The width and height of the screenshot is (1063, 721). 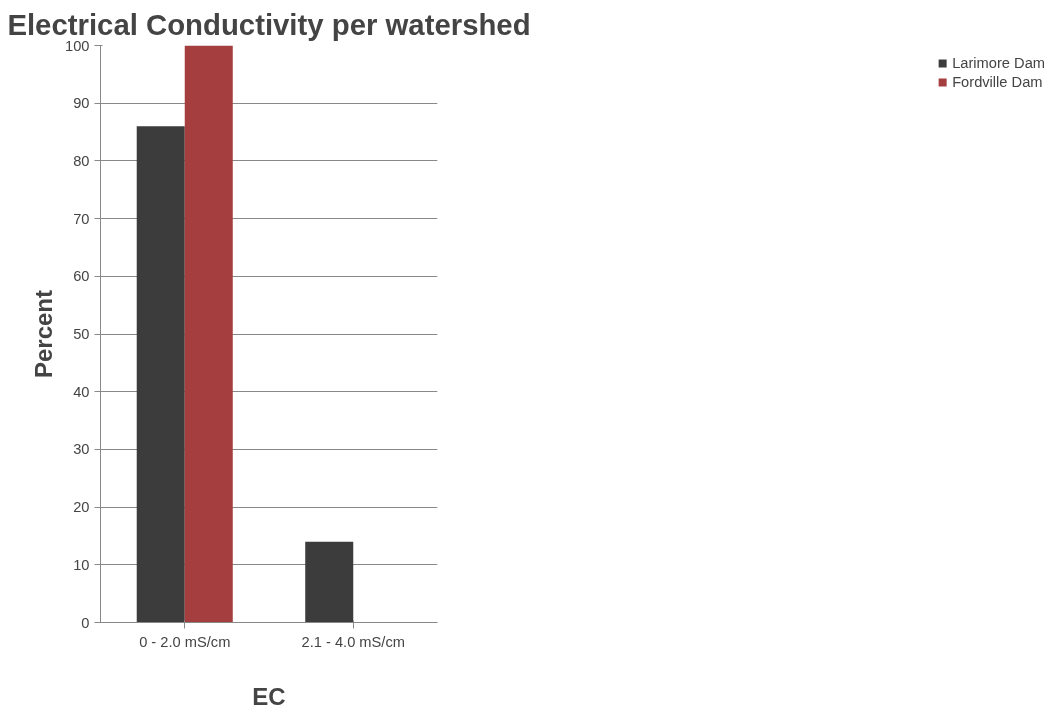 What do you see at coordinates (81, 564) in the screenshot?
I see `y-tick-label: 10` at bounding box center [81, 564].